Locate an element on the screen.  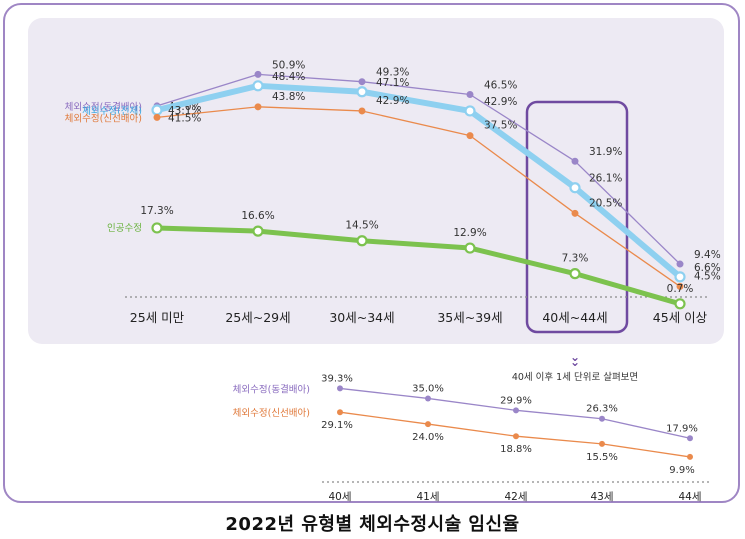
series-name-frozen: 체외수정(동결배아) is located at coordinates (103, 107).